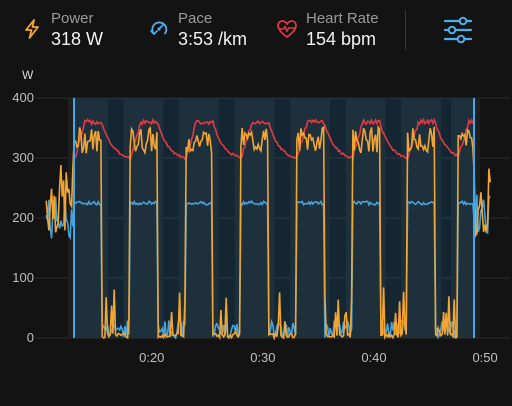  Describe the element at coordinates (341, 39) in the screenshot. I see `heart-rate-value: 154 bpm` at that location.